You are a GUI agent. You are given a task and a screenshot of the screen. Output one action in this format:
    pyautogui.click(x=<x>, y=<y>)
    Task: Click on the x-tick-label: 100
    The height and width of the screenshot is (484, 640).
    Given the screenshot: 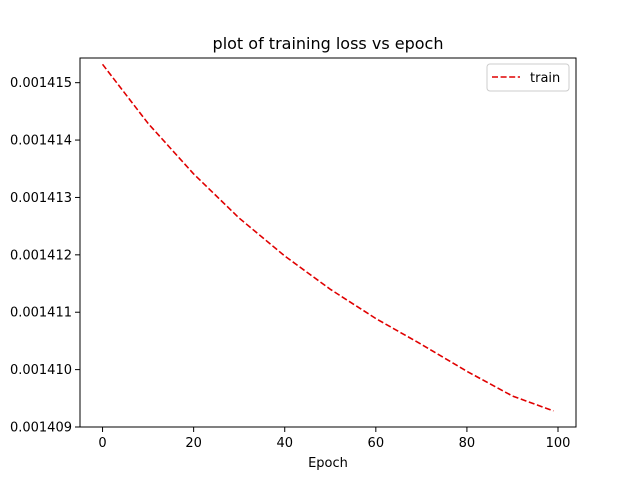 What is the action you would take?
    pyautogui.click(x=558, y=443)
    